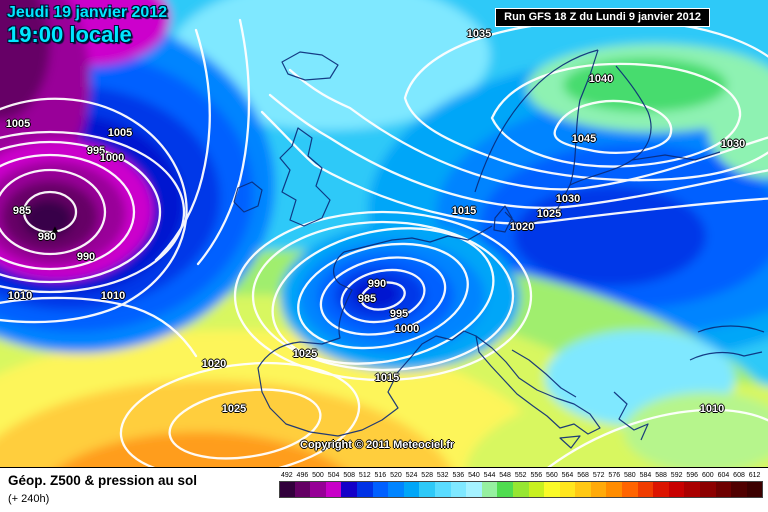 The height and width of the screenshot is (512, 768). Describe the element at coordinates (302, 475) in the screenshot. I see `scale-value: 496` at that location.